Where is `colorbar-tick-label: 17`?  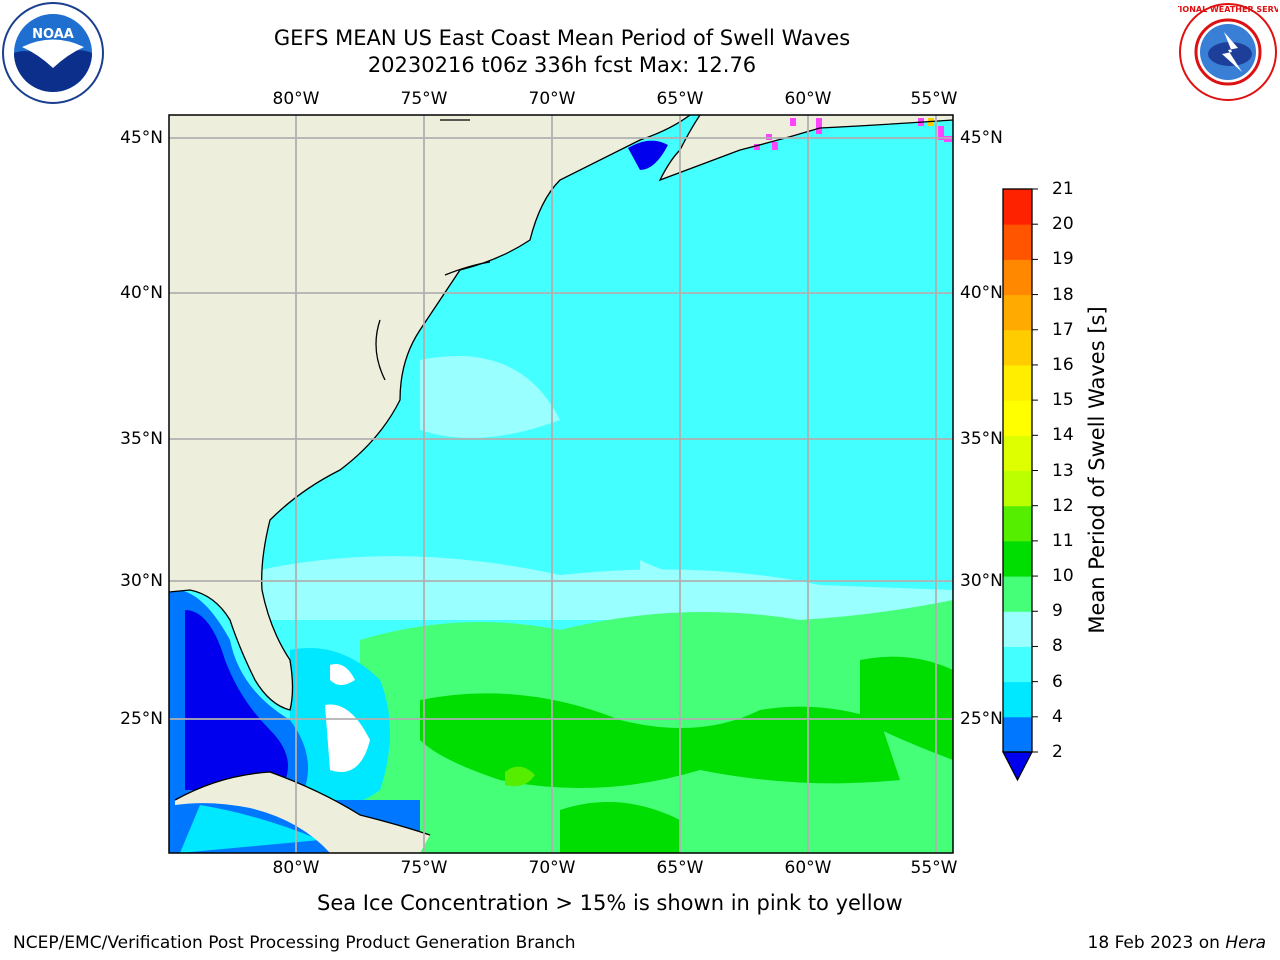
colorbar-tick-label: 17 is located at coordinates (1063, 329).